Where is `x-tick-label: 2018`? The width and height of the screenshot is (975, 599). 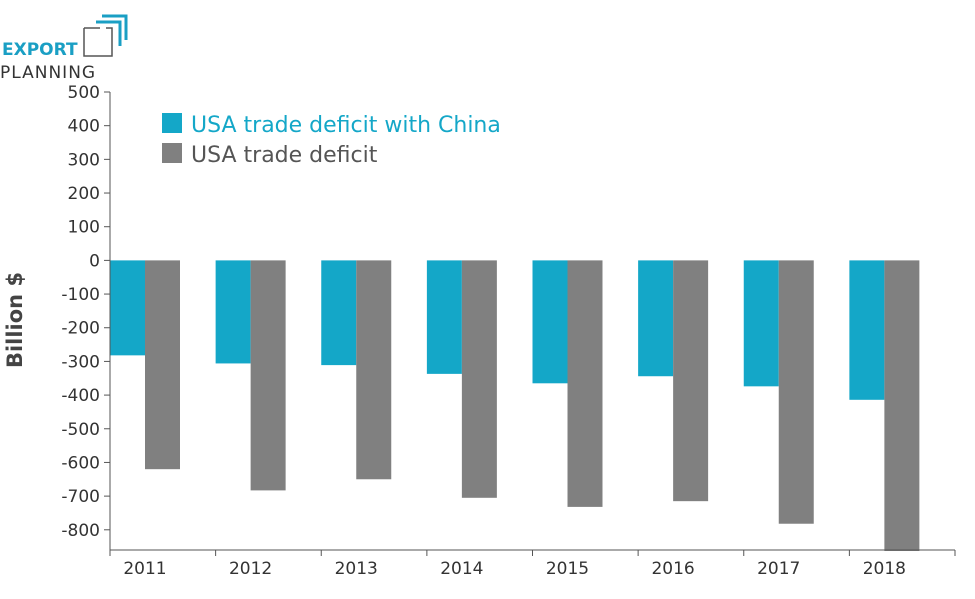
x-tick-label: 2018 is located at coordinates (884, 569).